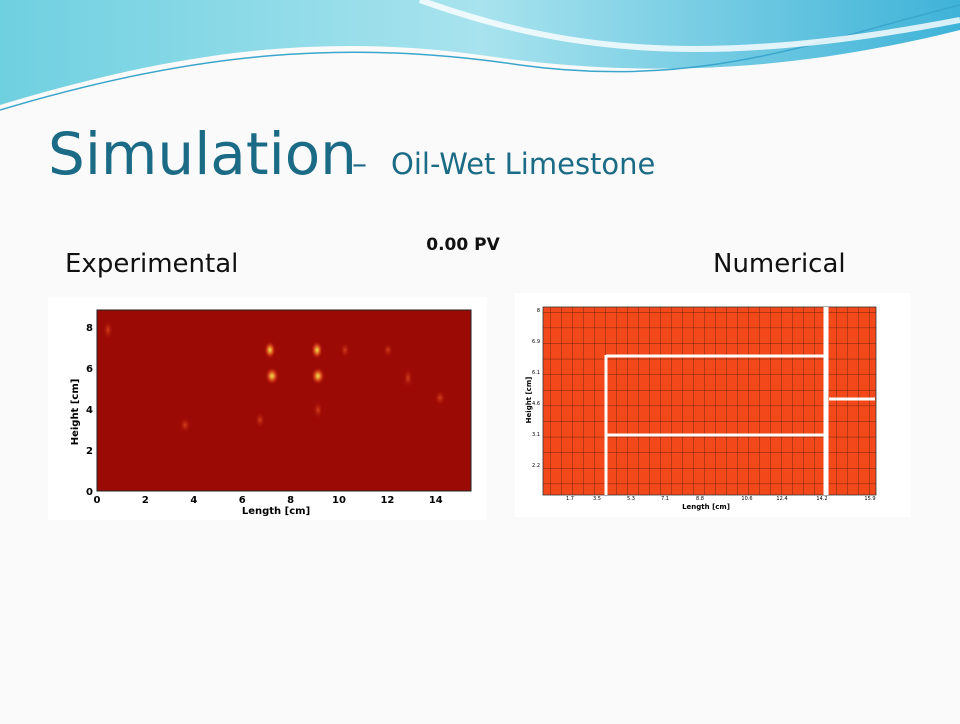 This screenshot has width=960, height=724. I want to click on experimental-heatmap, so click(284, 400).